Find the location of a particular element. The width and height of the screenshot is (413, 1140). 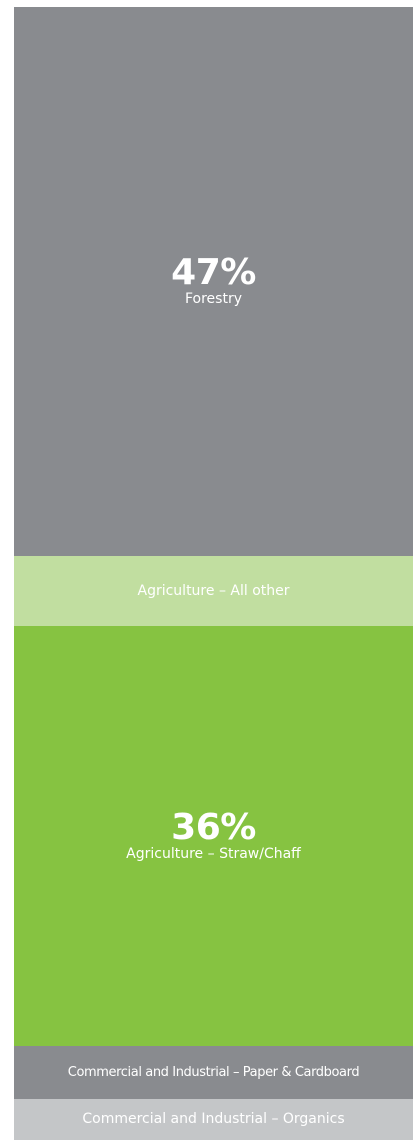

segment-category-label: Forestry is located at coordinates (213, 299).